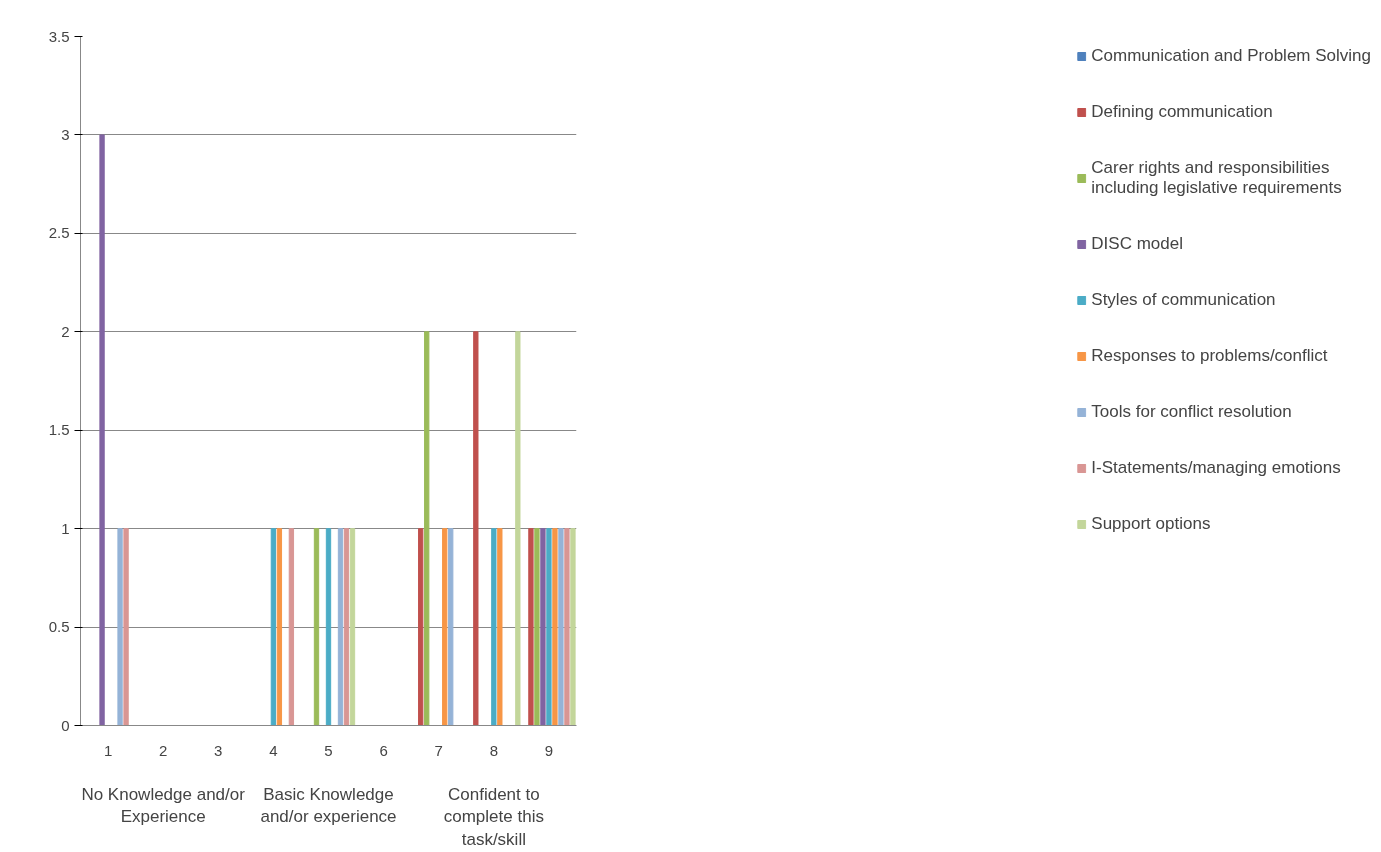 The height and width of the screenshot is (852, 1381). Describe the element at coordinates (549, 750) in the screenshot. I see `x-tick-label: 9` at that location.